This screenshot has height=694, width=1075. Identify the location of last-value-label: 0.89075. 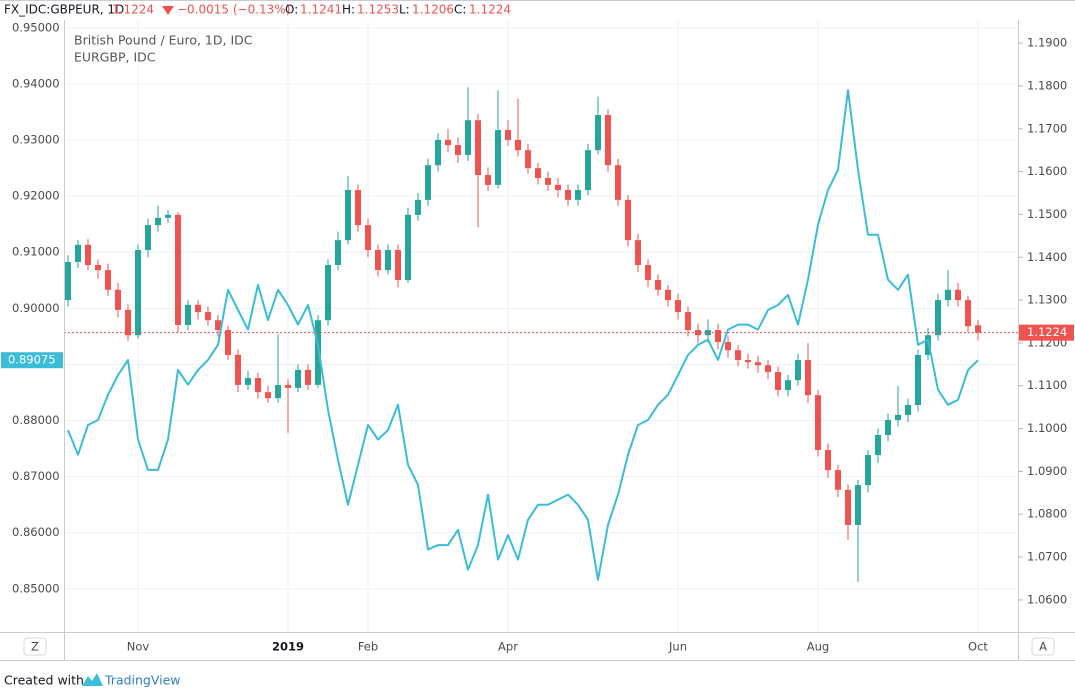
(32, 360).